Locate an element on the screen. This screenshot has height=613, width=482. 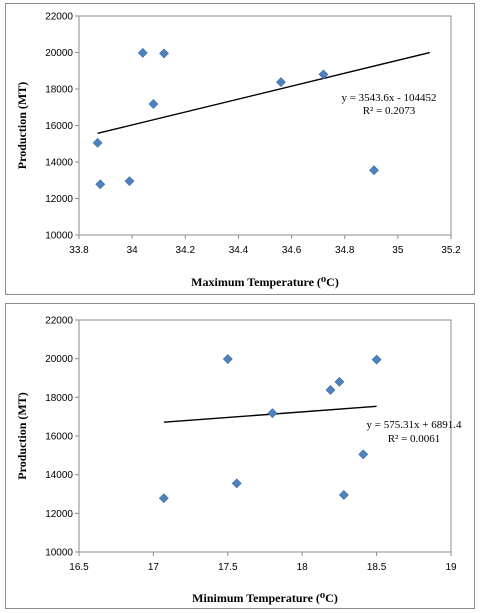
x-tick-label: 34.2 is located at coordinates (186, 250).